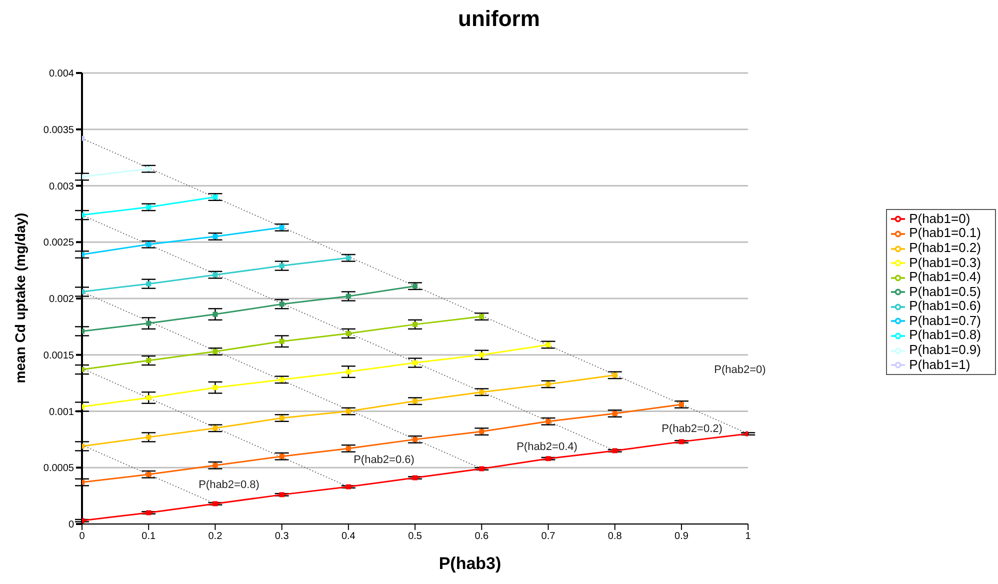 The width and height of the screenshot is (998, 584). What do you see at coordinates (71, 525) in the screenshot?
I see `y-tick-label: 0` at bounding box center [71, 525].